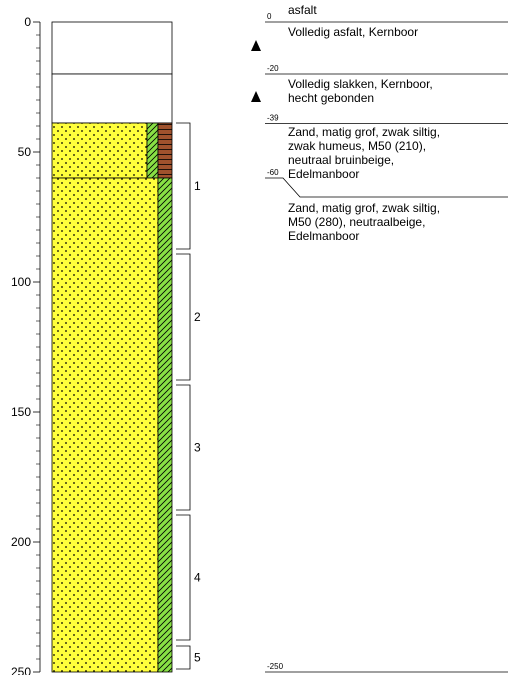  What do you see at coordinates (112, 98) in the screenshot?
I see `layer-slag` at bounding box center [112, 98].